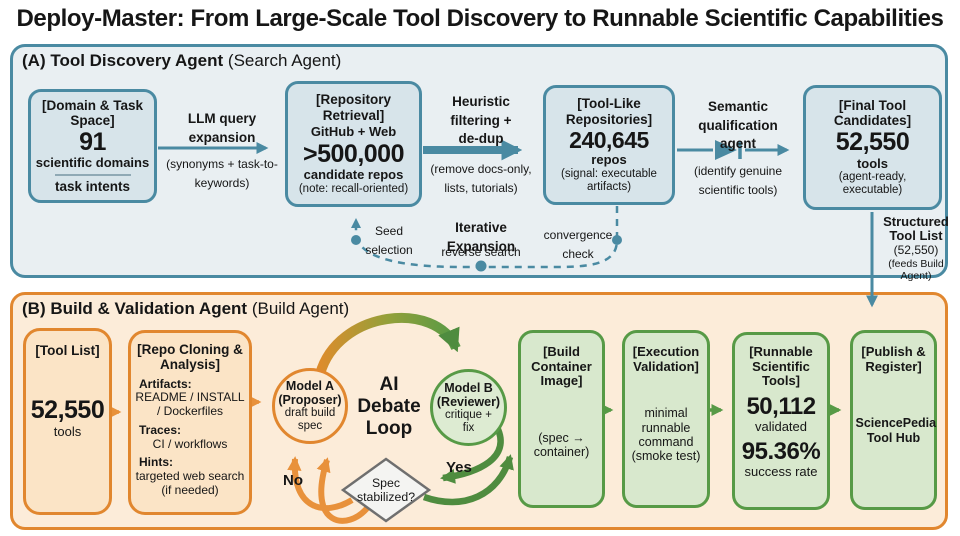 The height and width of the screenshot is (536, 960). I want to click on hints-label: Hints:, so click(156, 462).